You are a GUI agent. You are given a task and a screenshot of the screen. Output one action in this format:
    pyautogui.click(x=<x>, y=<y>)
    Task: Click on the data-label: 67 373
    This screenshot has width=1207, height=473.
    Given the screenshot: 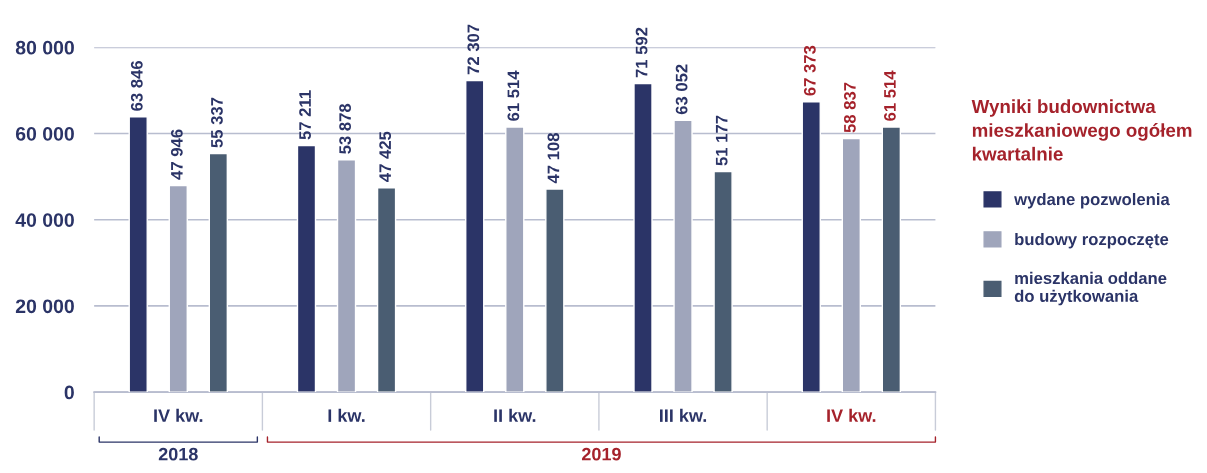 What is the action you would take?
    pyautogui.click(x=809, y=70)
    